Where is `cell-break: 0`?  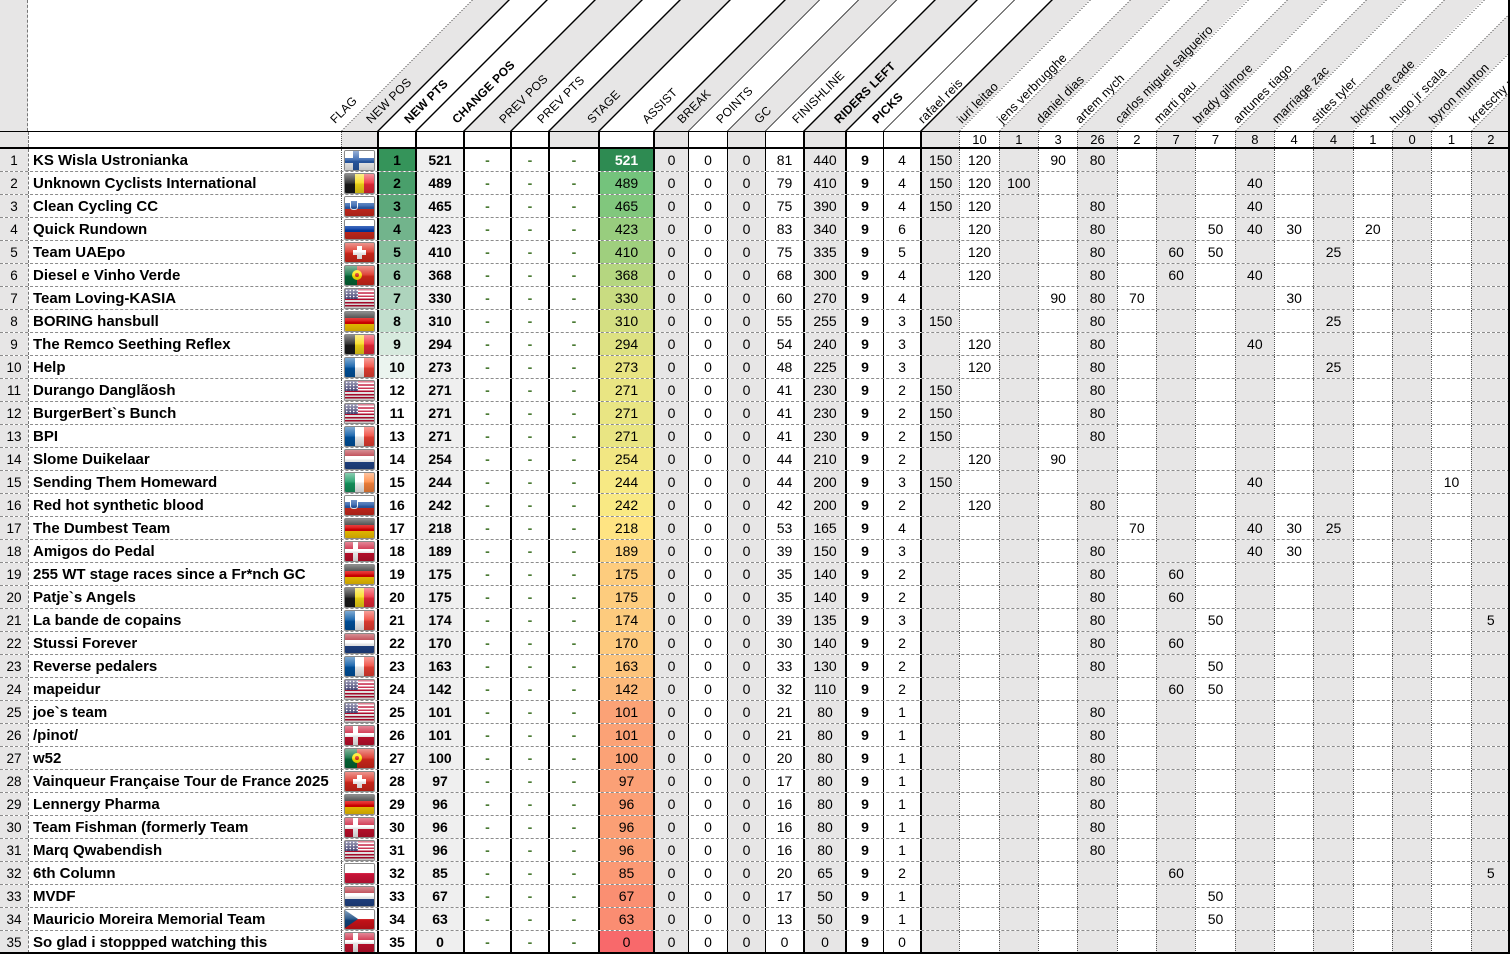 cell-break: 0 is located at coordinates (707, 505).